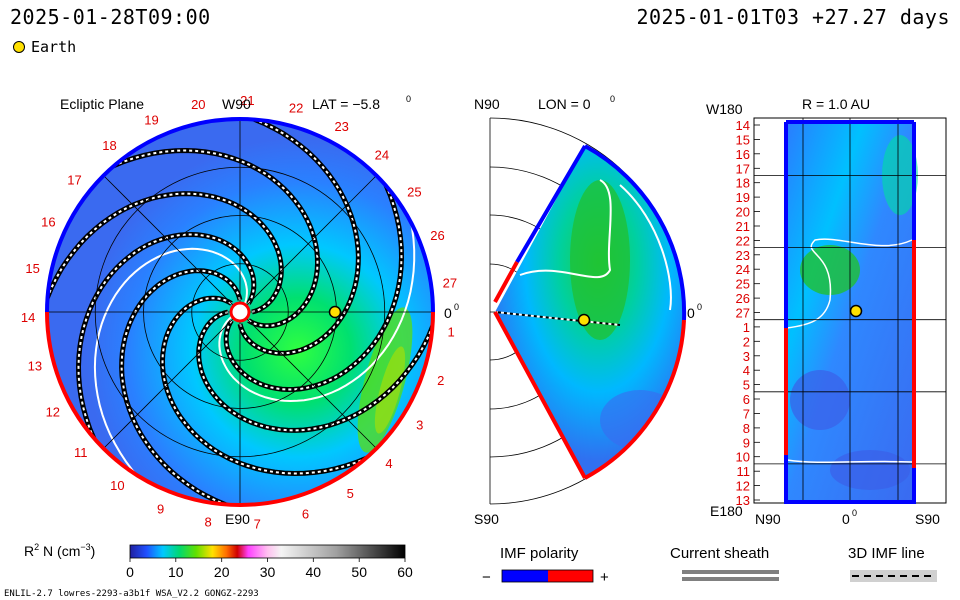 Image resolution: width=960 pixels, height=600 pixels. Describe the element at coordinates (487, 104) in the screenshot. I see `meridional-top-label: N90` at that location.